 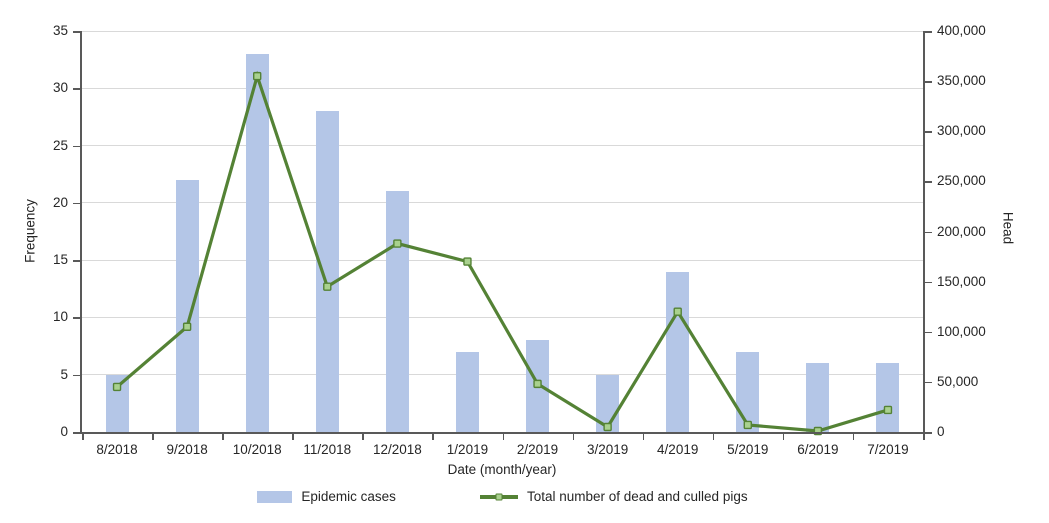 I want to click on x-tick-label: 10/2018, so click(x=257, y=449).